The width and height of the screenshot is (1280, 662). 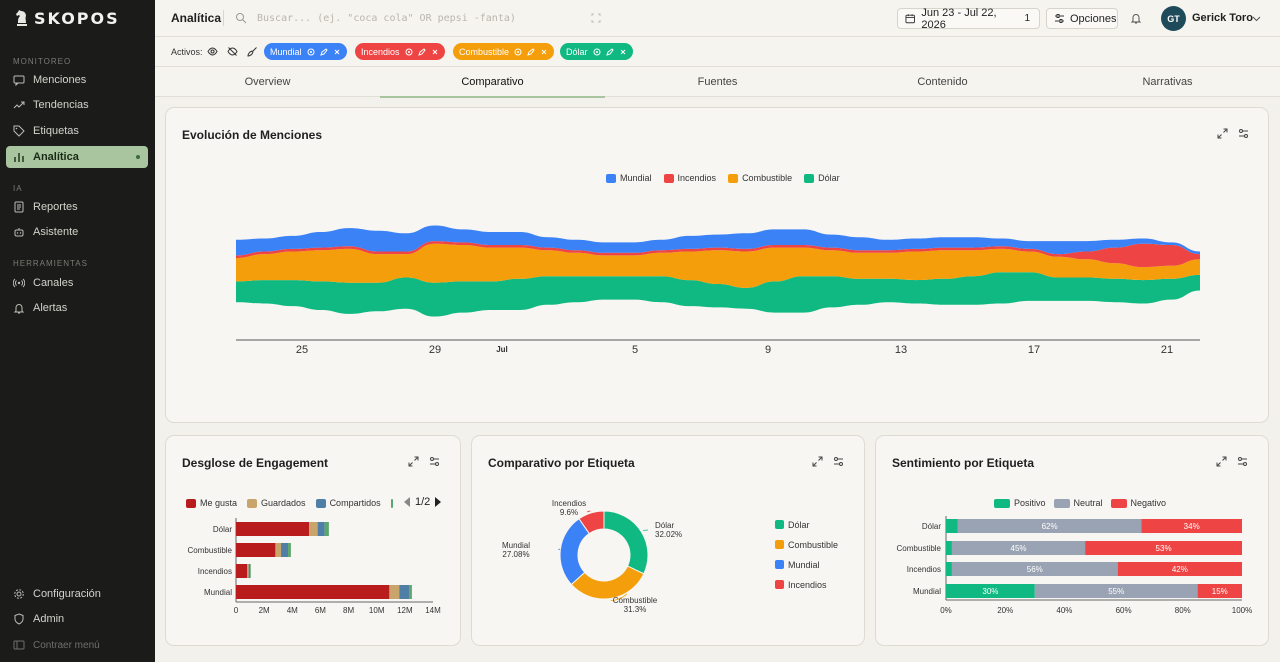 I want to click on legend-negativo: Negativo, so click(x=1138, y=503).